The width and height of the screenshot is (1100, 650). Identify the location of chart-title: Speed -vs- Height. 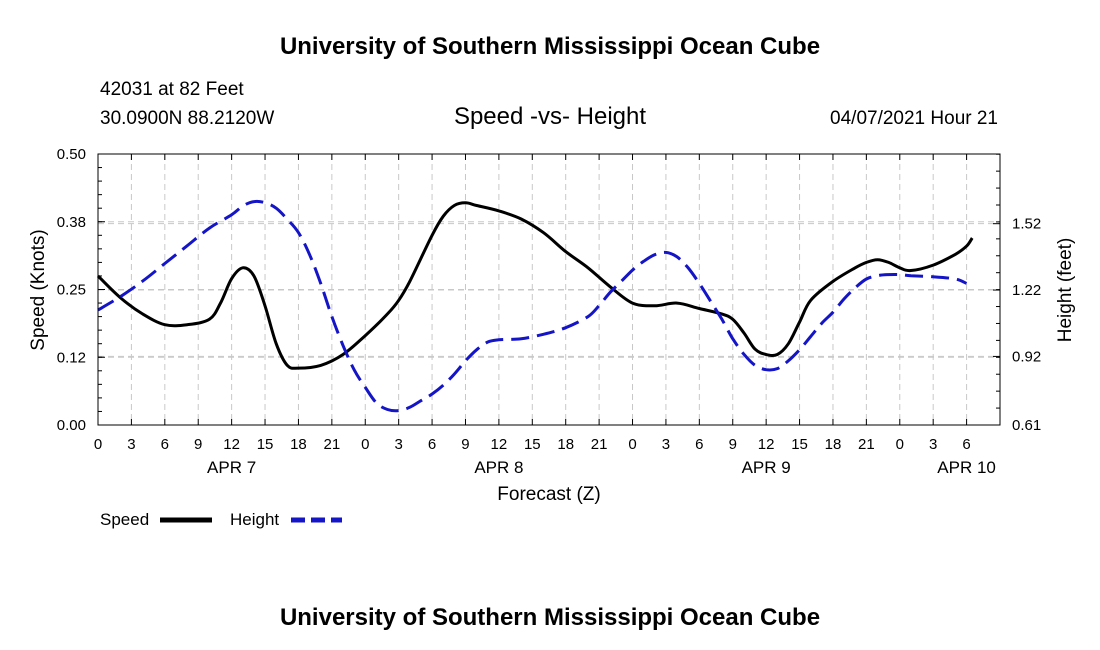
(550, 116).